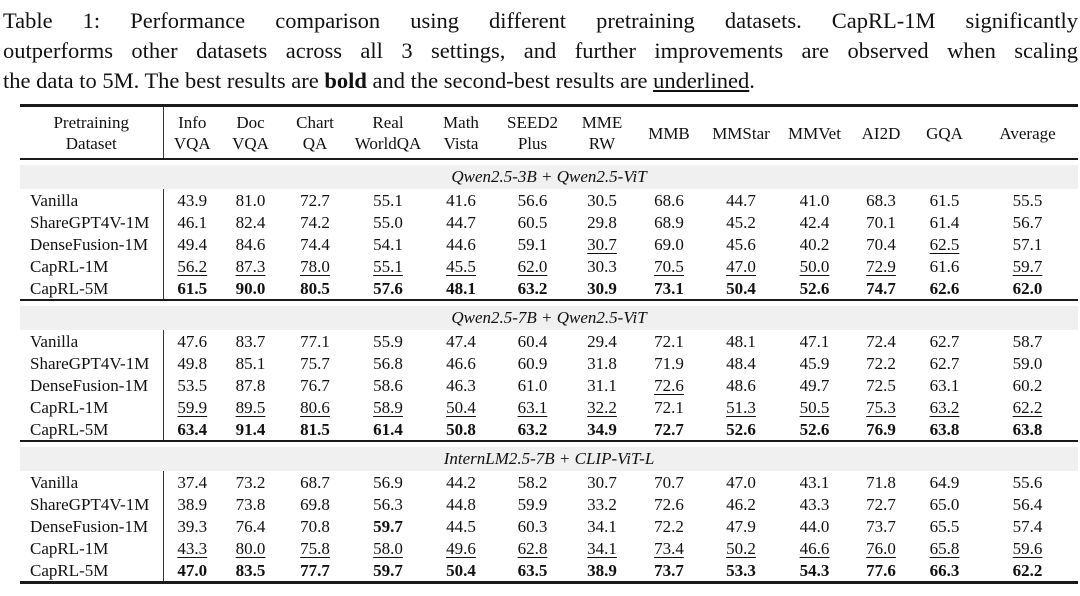  Describe the element at coordinates (532, 288) in the screenshot. I see `metric-cell: 63.2` at that location.